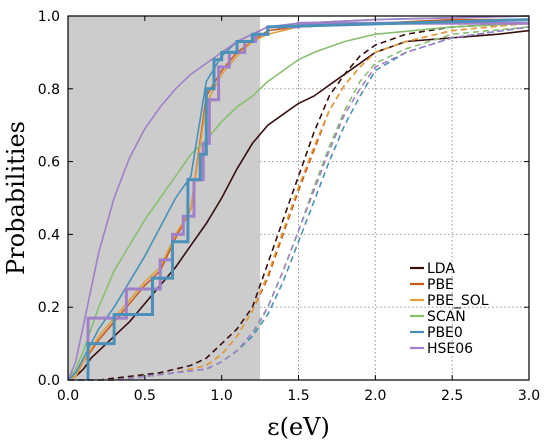  I want to click on x-tick-label: 3.0, so click(529, 396).